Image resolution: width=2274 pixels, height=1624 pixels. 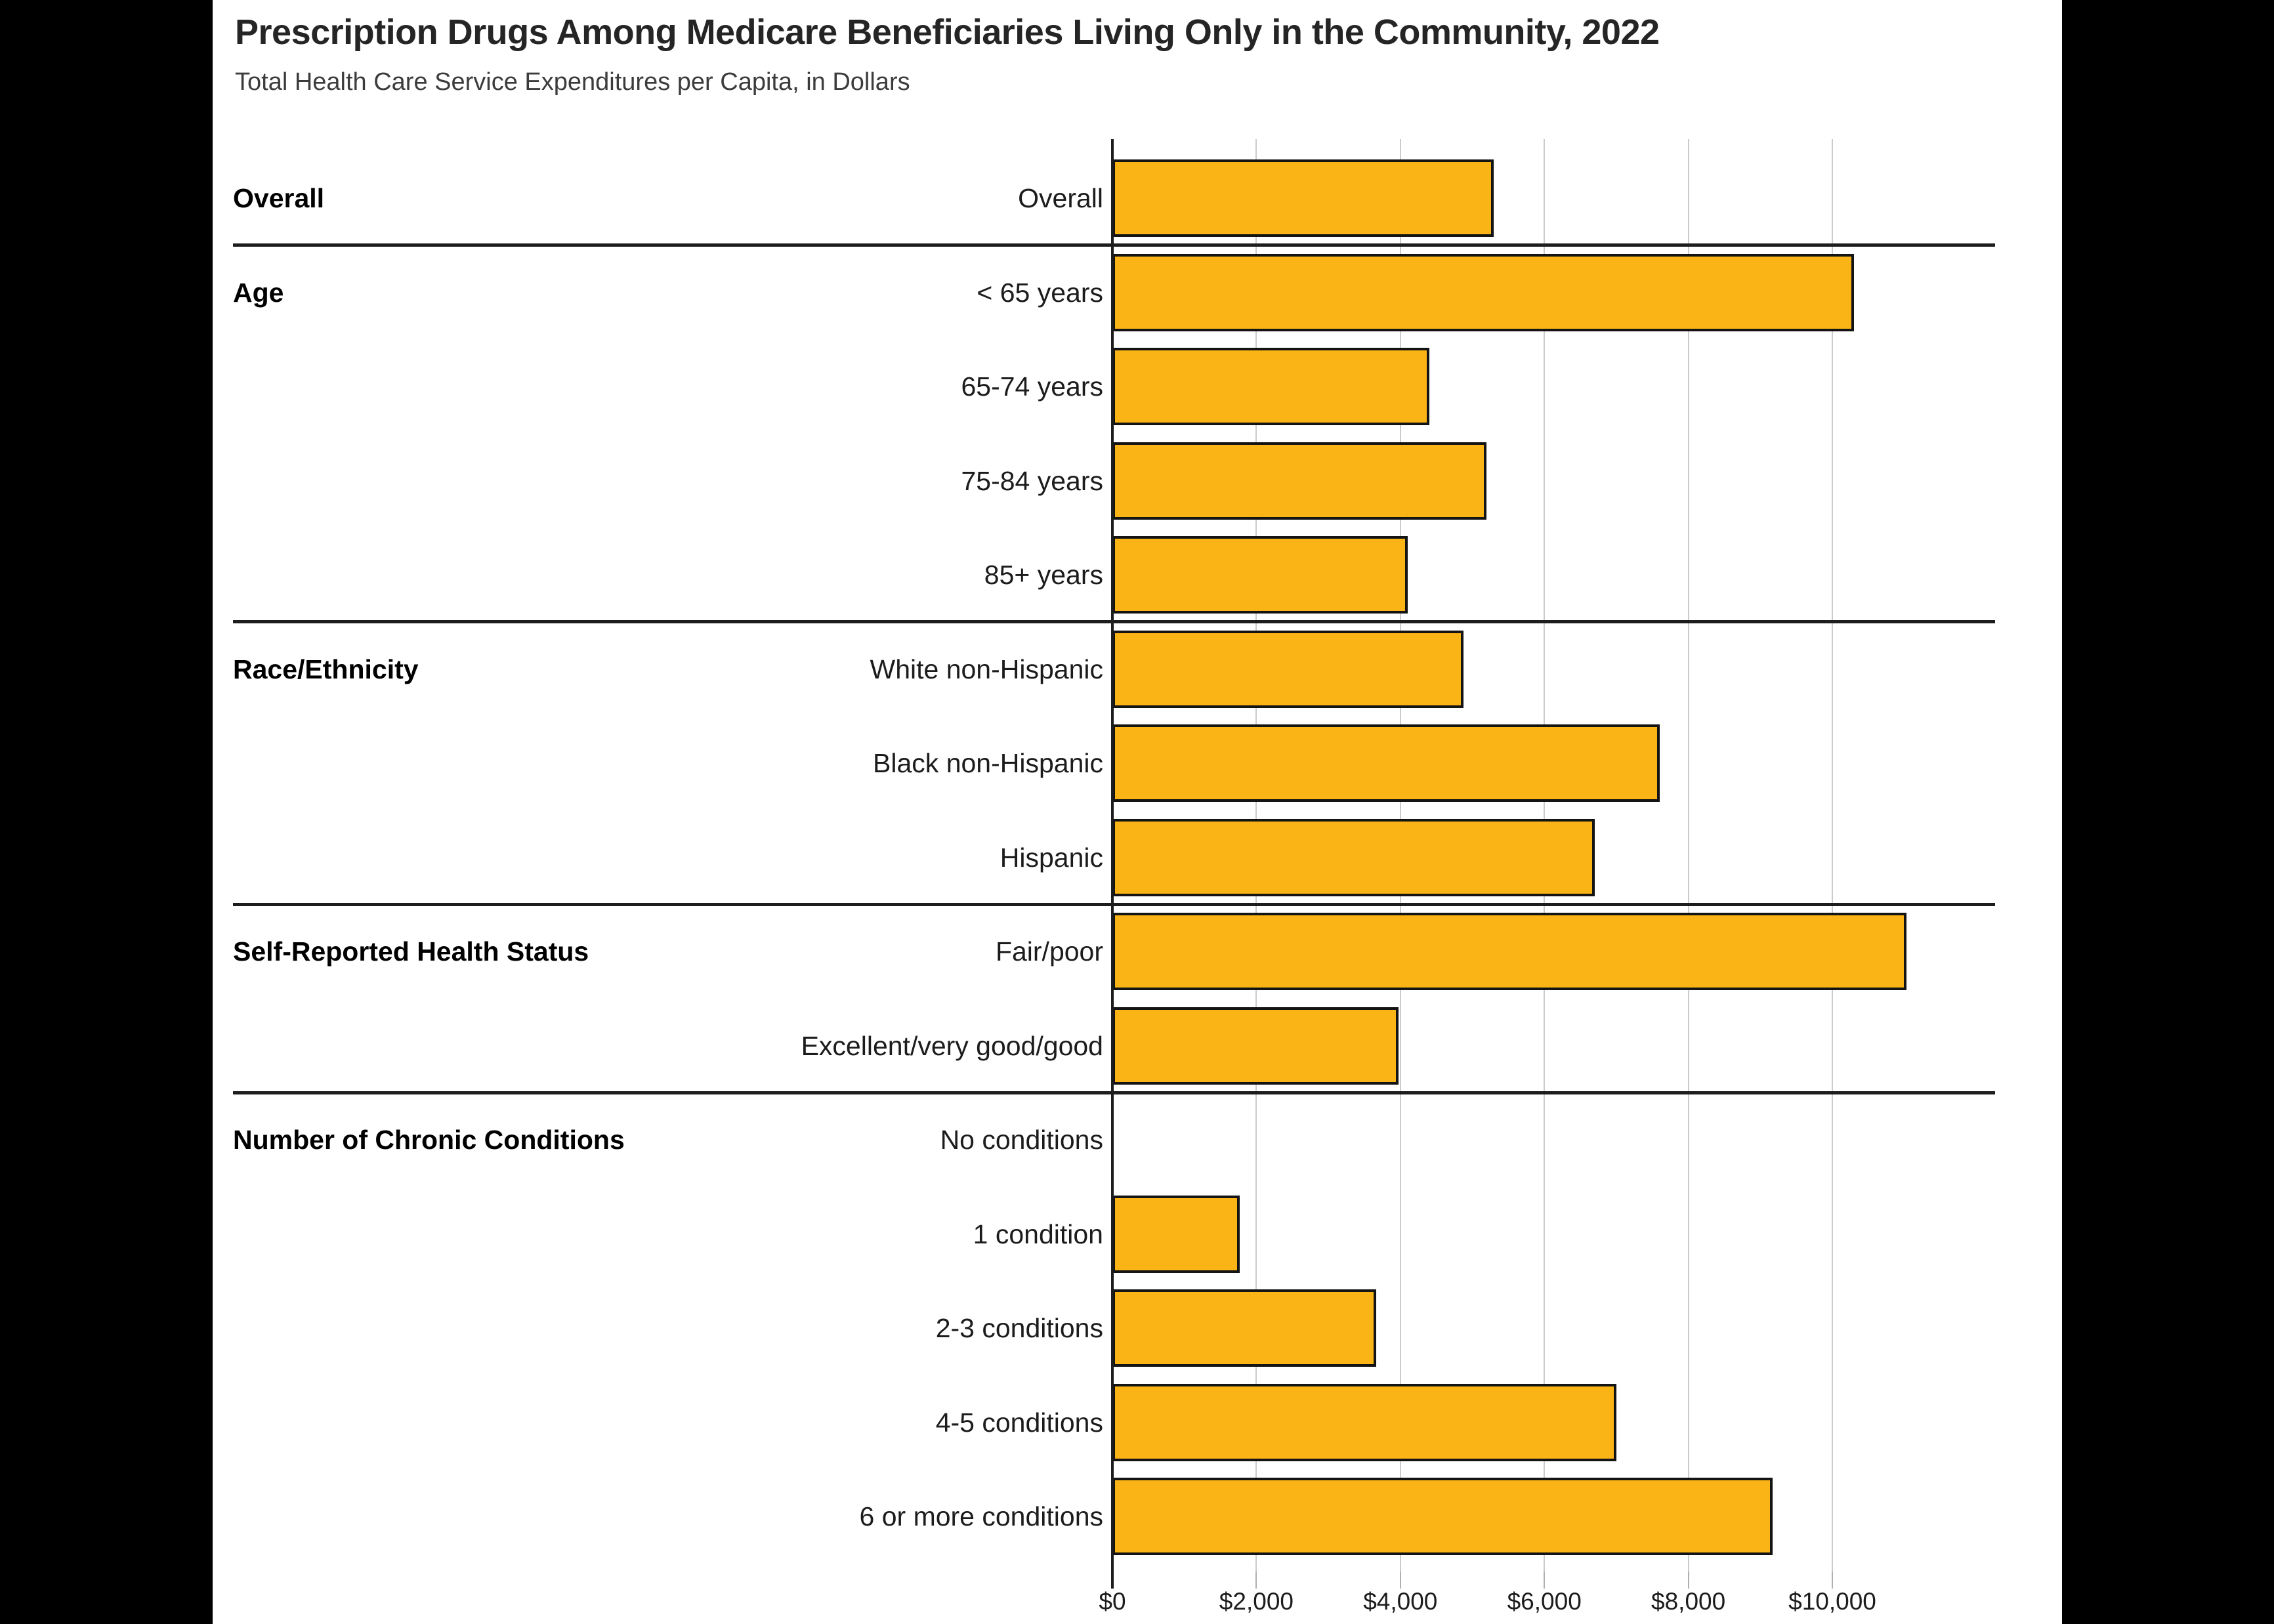 I want to click on x-axis-tick-label: $10,000, so click(x=1832, y=1601).